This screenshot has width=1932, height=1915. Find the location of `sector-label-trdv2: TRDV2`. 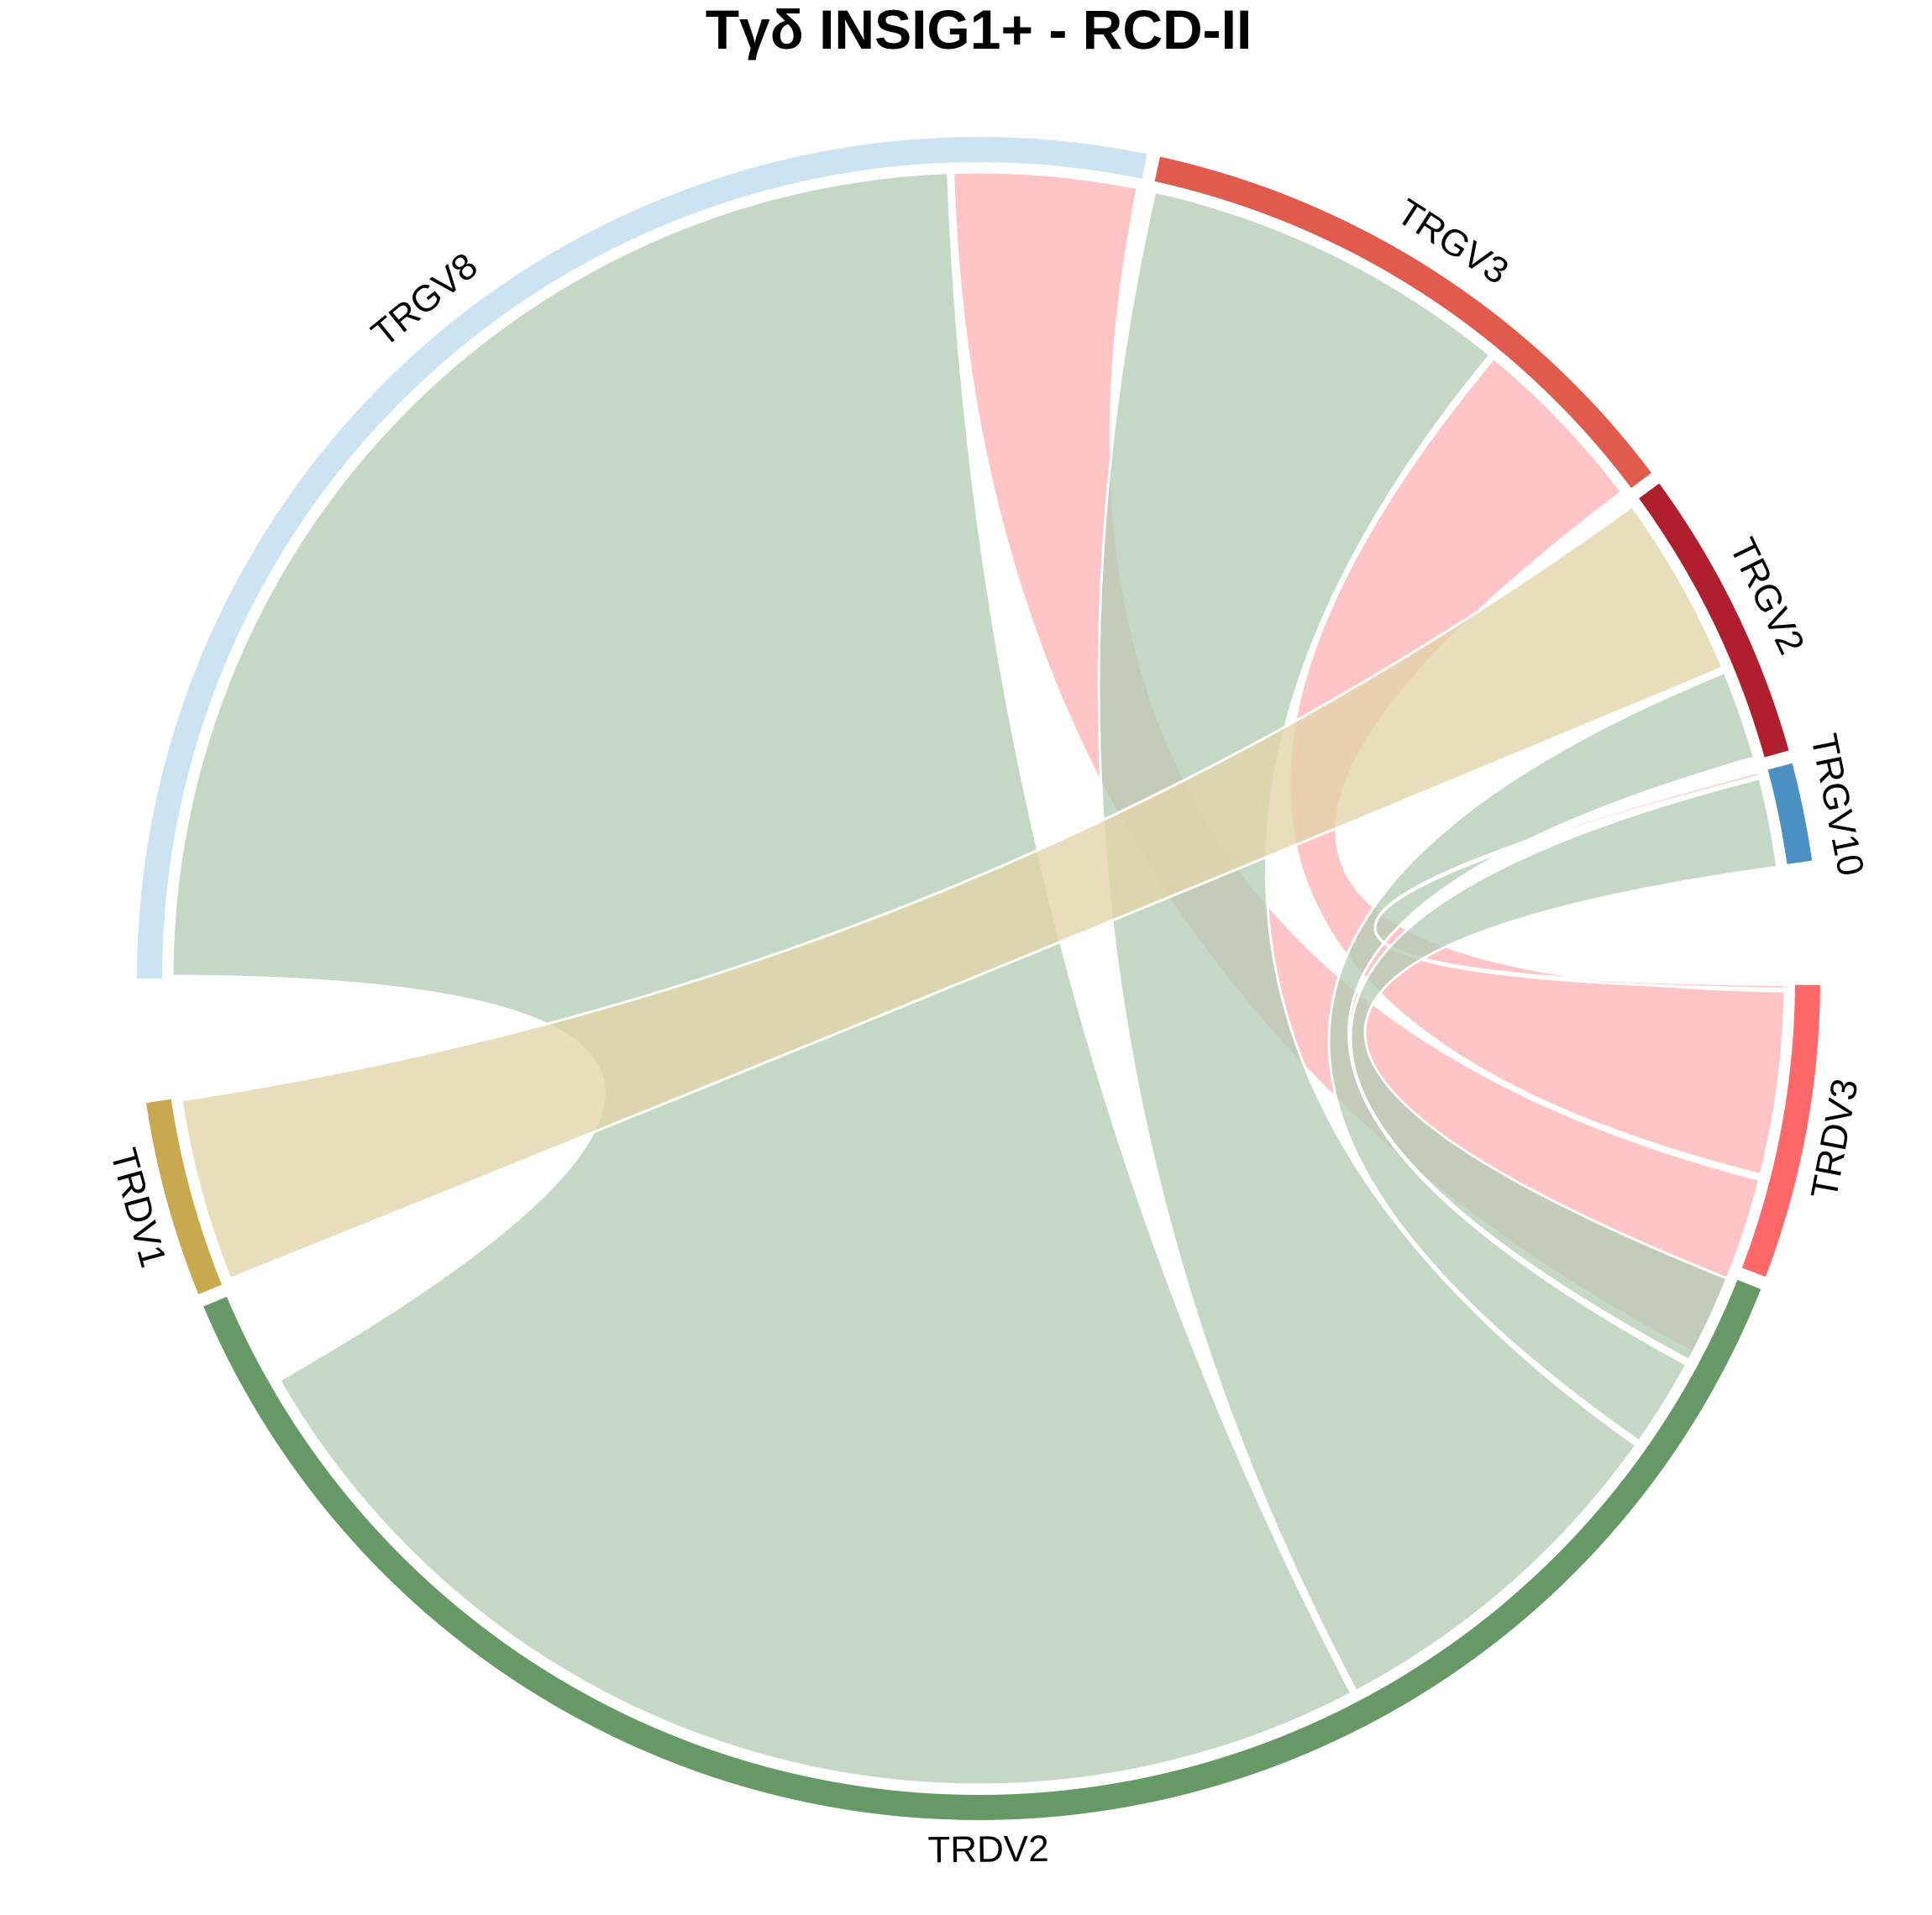

sector-label-trdv2: TRDV2 is located at coordinates (988, 1849).